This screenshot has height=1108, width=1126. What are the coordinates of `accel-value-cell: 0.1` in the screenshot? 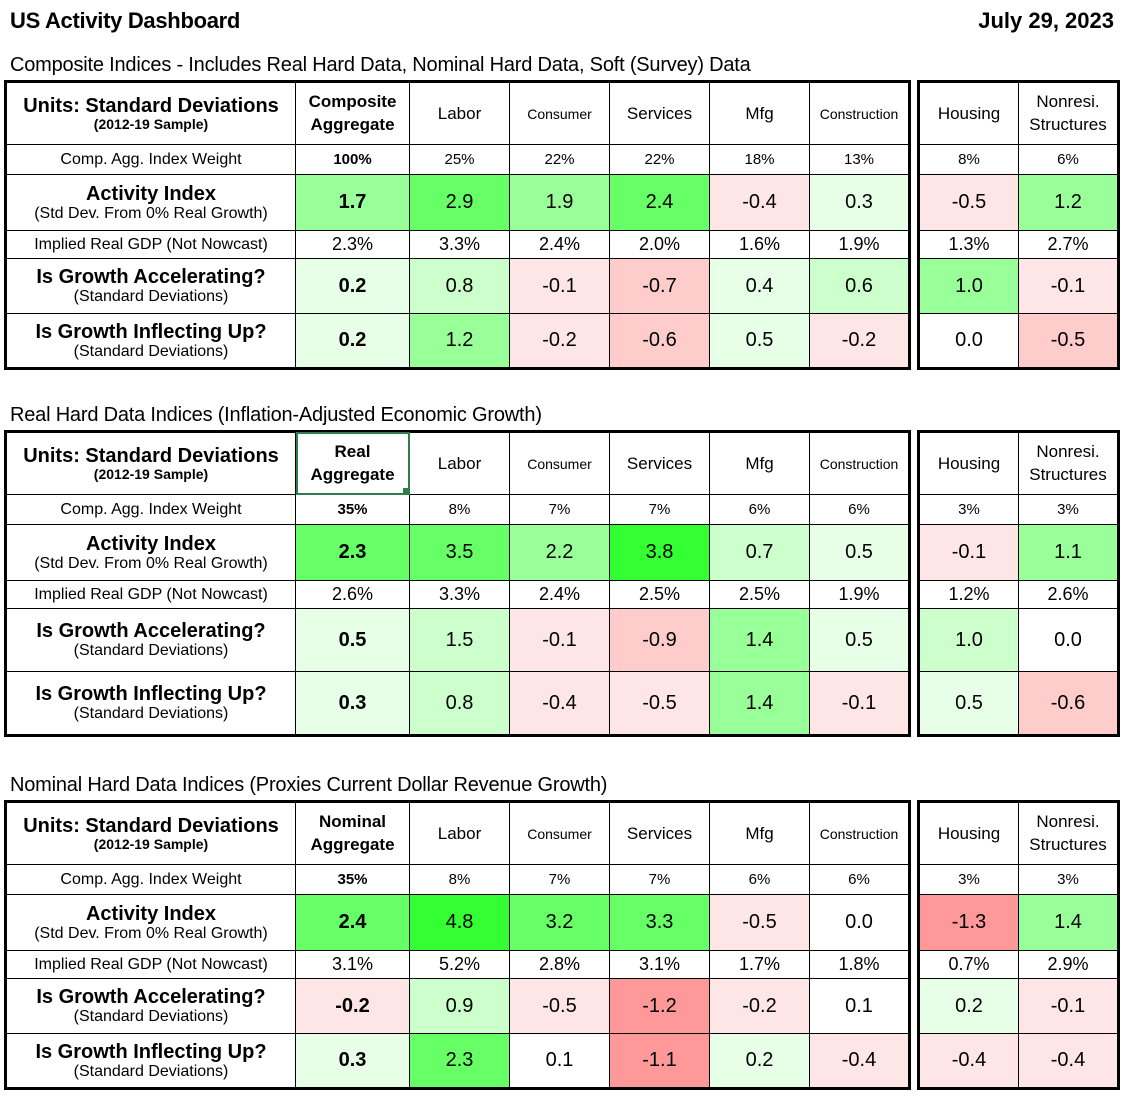 It's located at (859, 1006).